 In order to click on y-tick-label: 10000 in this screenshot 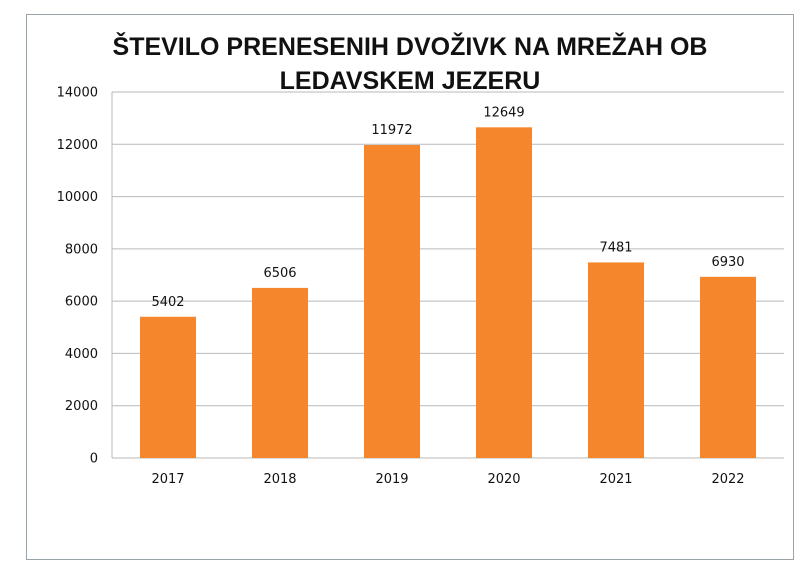, I will do `click(77, 197)`.